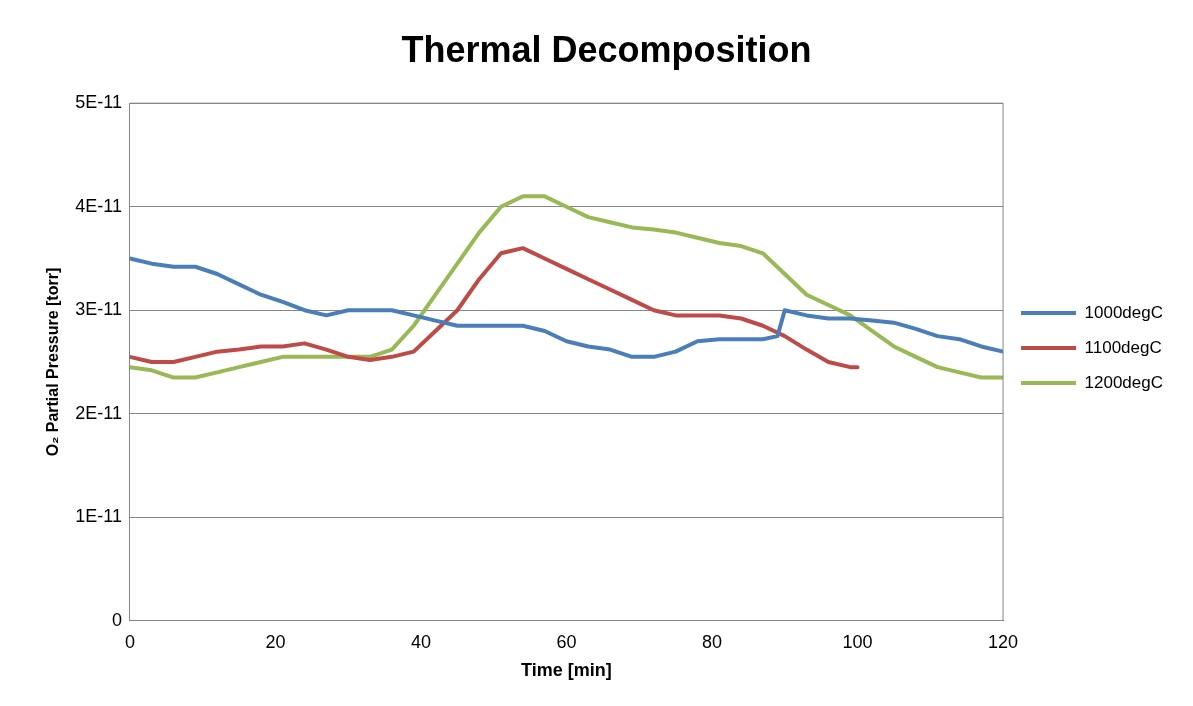  Describe the element at coordinates (1003, 641) in the screenshot. I see `x-tick-label: 120` at that location.